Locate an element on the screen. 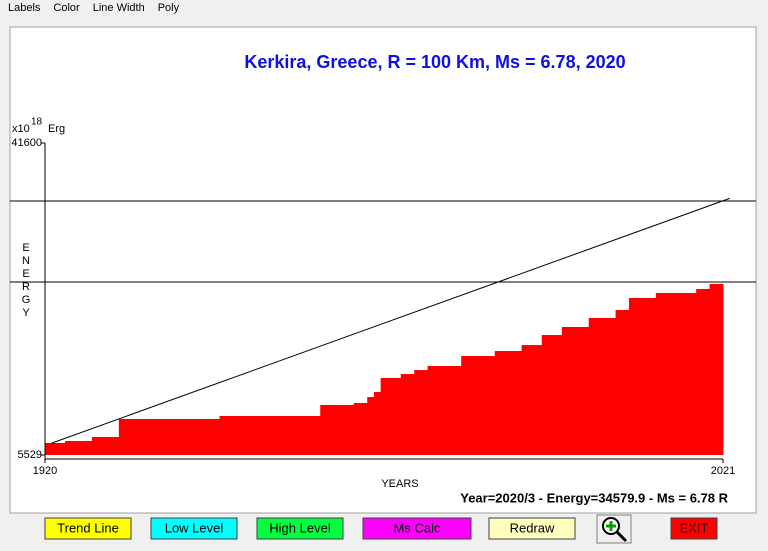 The height and width of the screenshot is (551, 768). x-tick-label: 2021 is located at coordinates (723, 471).